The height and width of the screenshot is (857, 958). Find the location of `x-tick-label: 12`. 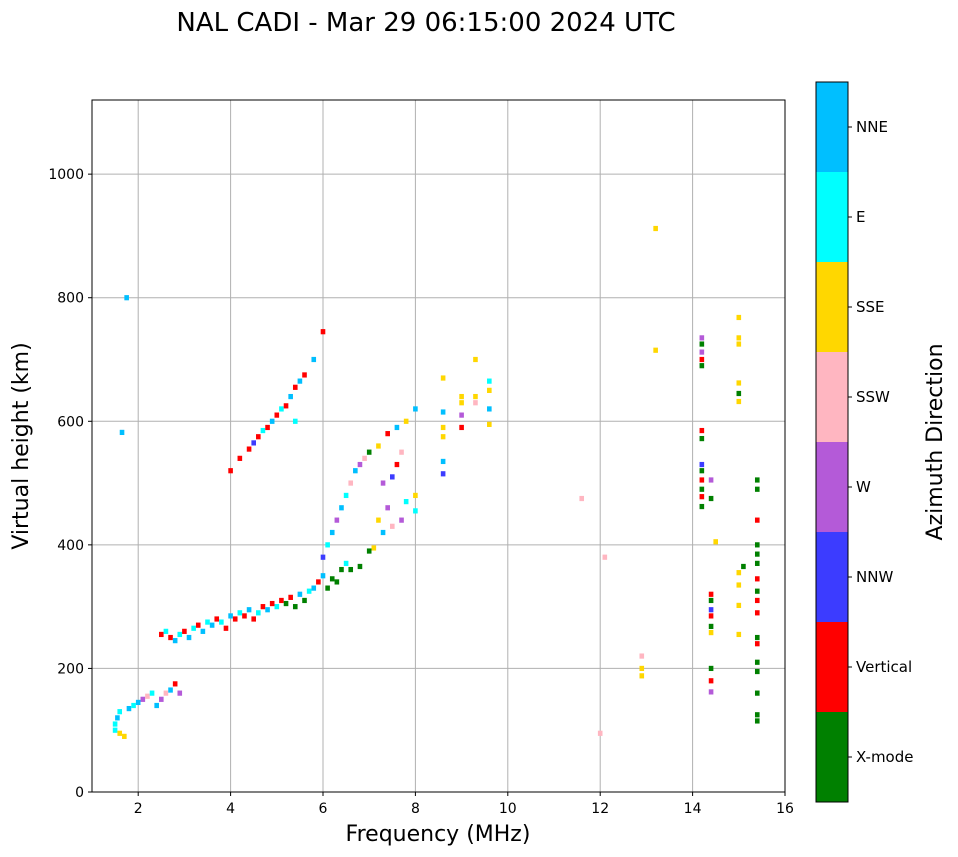

x-tick-label: 12 is located at coordinates (600, 809).